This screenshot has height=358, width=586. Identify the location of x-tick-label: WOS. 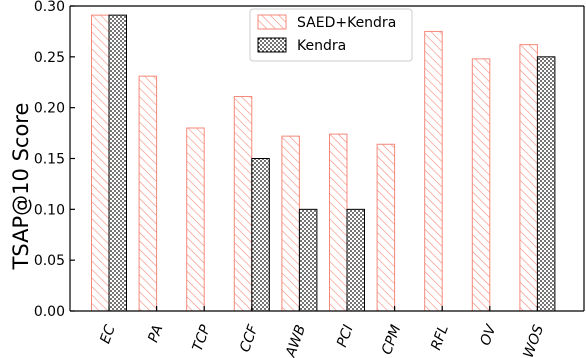
(534, 340).